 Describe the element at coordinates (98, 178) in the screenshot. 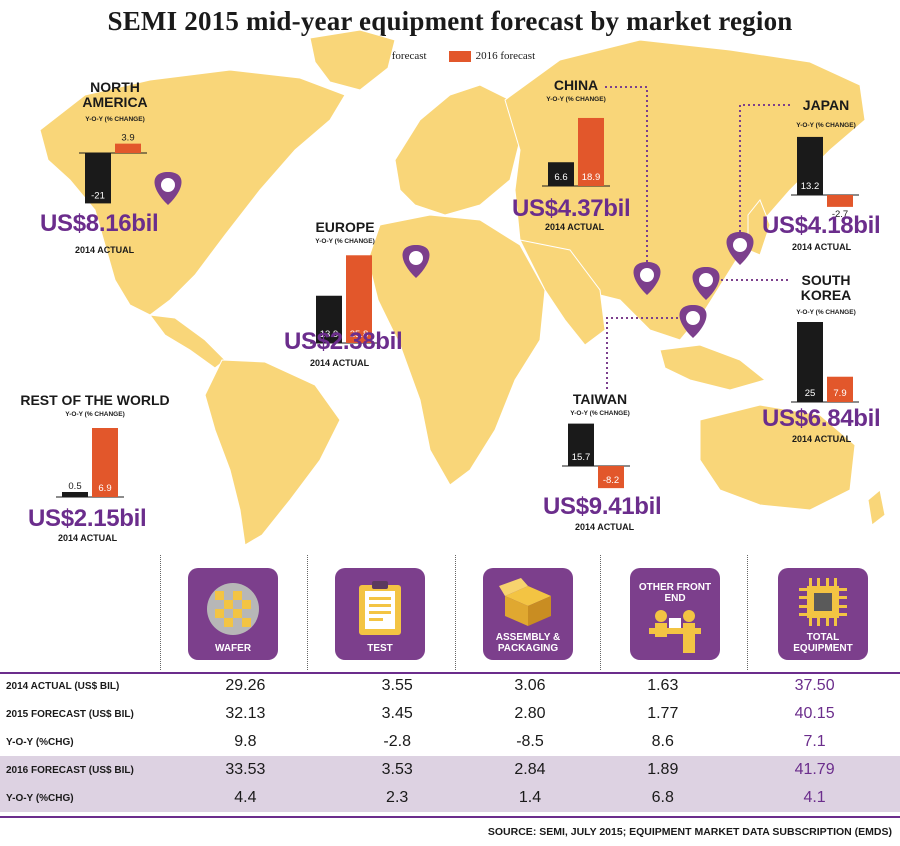

I see `bar-north-america-2015` at that location.